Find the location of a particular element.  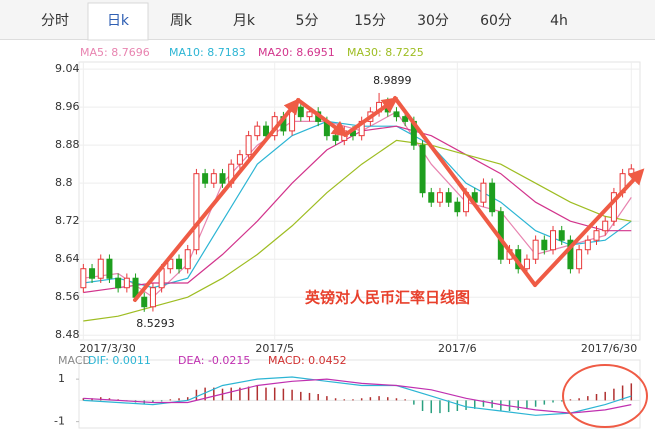

x-tick-label: 2017/3/30 is located at coordinates (107, 348).